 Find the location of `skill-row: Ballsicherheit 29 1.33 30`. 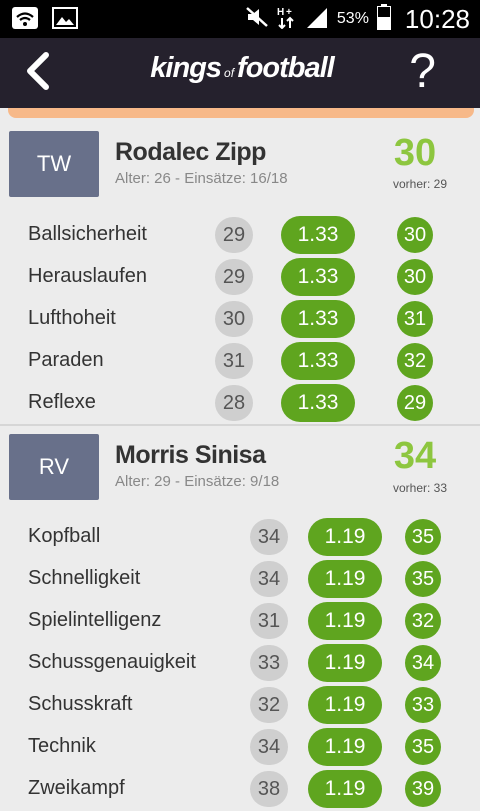

skill-row: Ballsicherheit 29 1.33 30 is located at coordinates (240, 236).